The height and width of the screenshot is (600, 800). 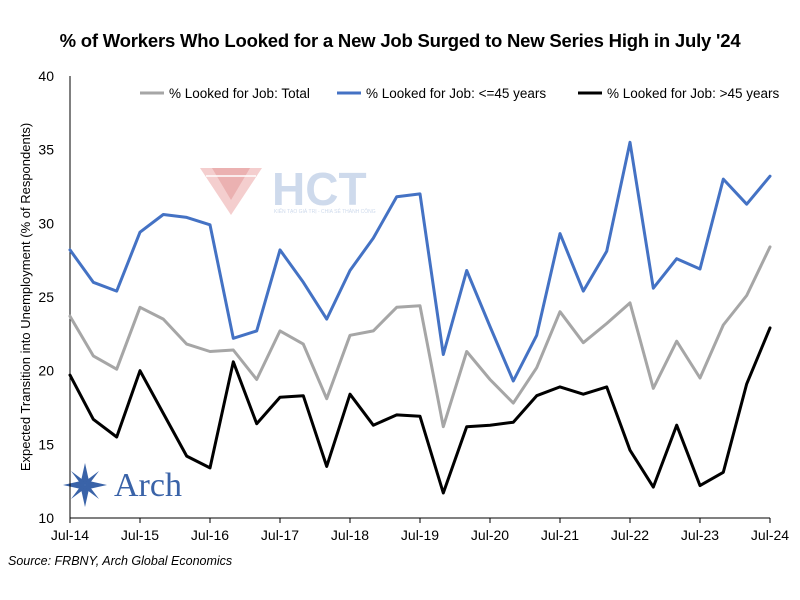 What do you see at coordinates (85, 485) in the screenshot?
I see `arch-star-icon` at bounding box center [85, 485].